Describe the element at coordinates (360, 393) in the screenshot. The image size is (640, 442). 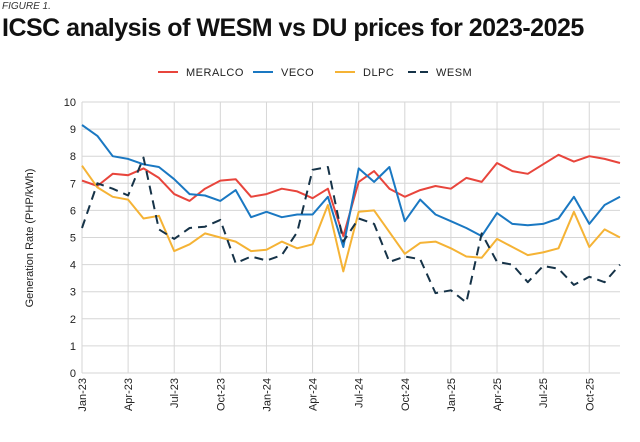
I see `x-tick-label: Jul-24` at that location.